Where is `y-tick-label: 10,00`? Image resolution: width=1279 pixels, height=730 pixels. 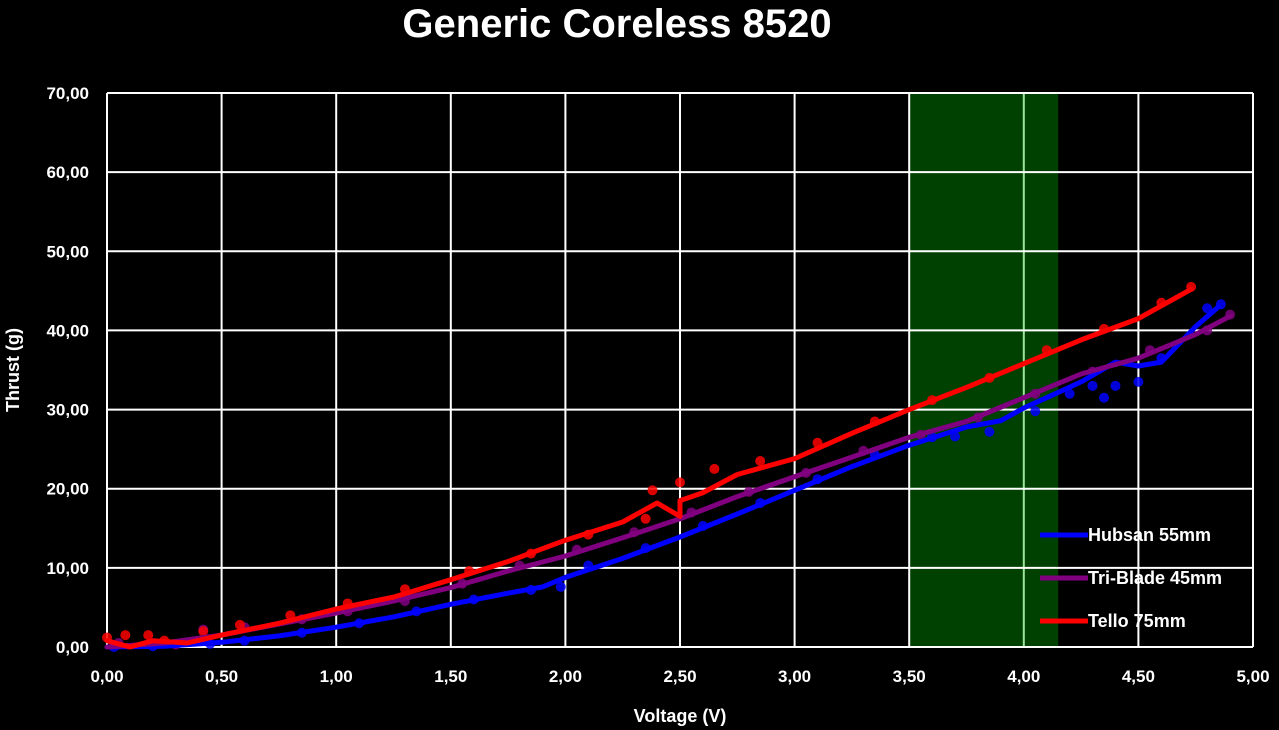 y-tick-label: 10,00 is located at coordinates (67, 568).